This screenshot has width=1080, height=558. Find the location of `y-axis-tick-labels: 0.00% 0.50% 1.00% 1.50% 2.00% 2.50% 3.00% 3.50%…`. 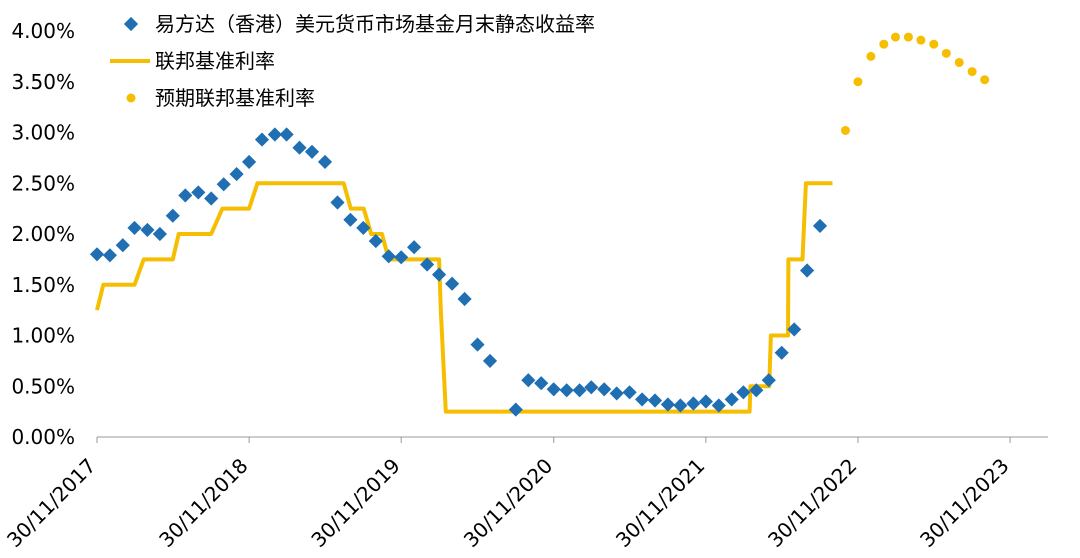

y-axis-tick-labels: 0.00% 0.50% 1.00% 1.50% 2.00% 2.50% 3.00% 3.50%… is located at coordinates (43, 234).